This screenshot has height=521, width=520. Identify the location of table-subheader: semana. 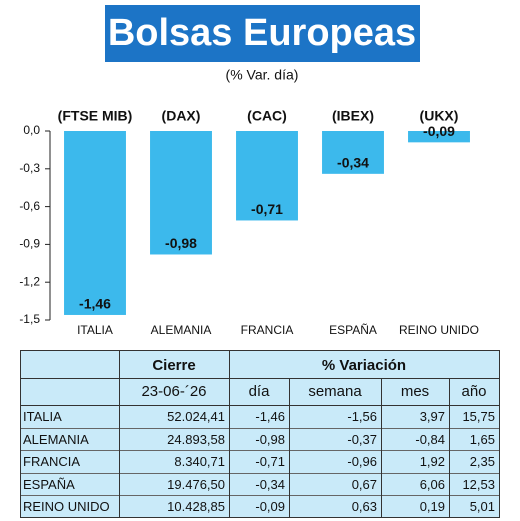
(335, 391).